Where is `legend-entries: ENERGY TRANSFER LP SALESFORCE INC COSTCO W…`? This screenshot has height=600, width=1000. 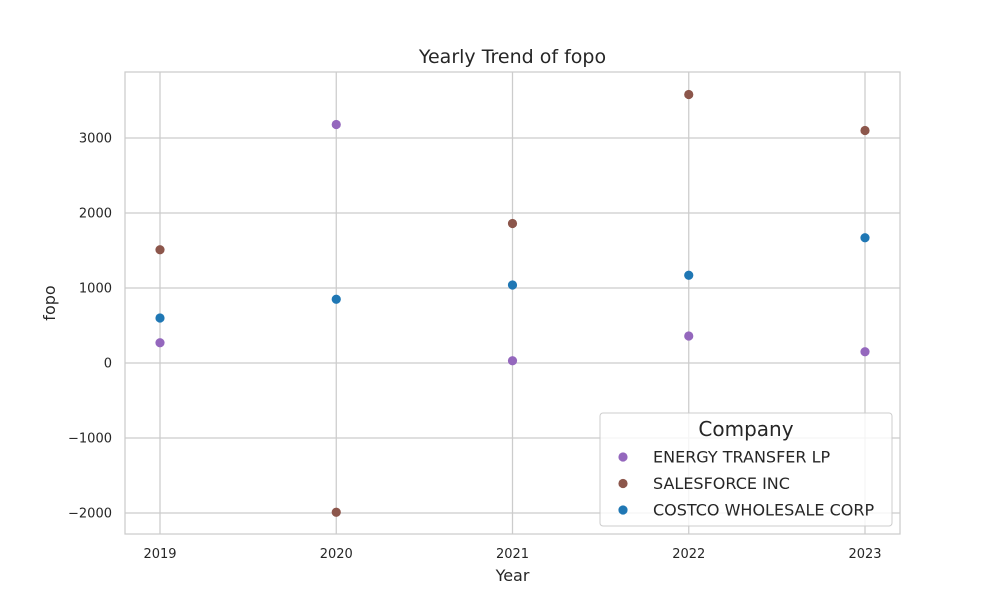 legend-entries: ENERGY TRANSFER LP SALESFORCE INC COSTCO W… is located at coordinates (746, 484).